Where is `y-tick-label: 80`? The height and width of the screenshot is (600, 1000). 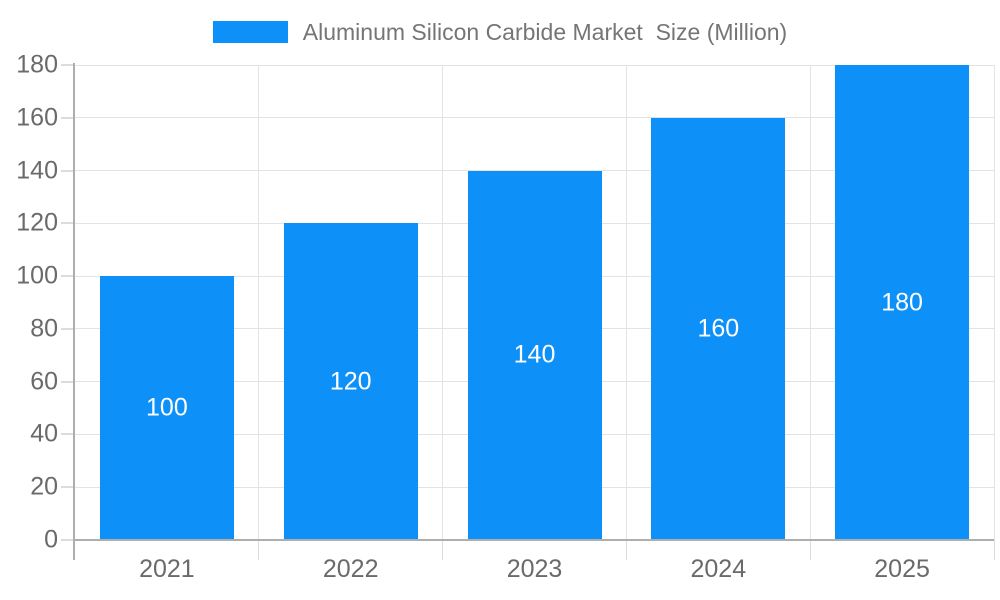 y-tick-label: 80 is located at coordinates (44, 328).